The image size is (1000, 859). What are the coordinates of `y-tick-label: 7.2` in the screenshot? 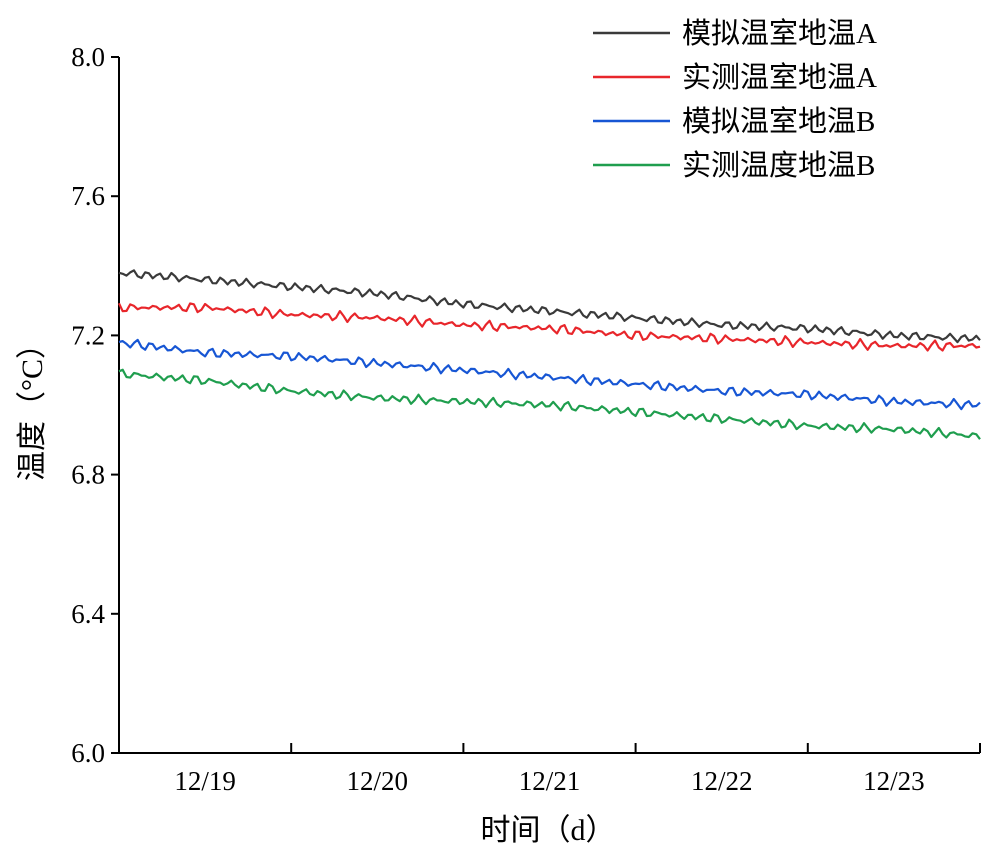 It's located at (88, 335).